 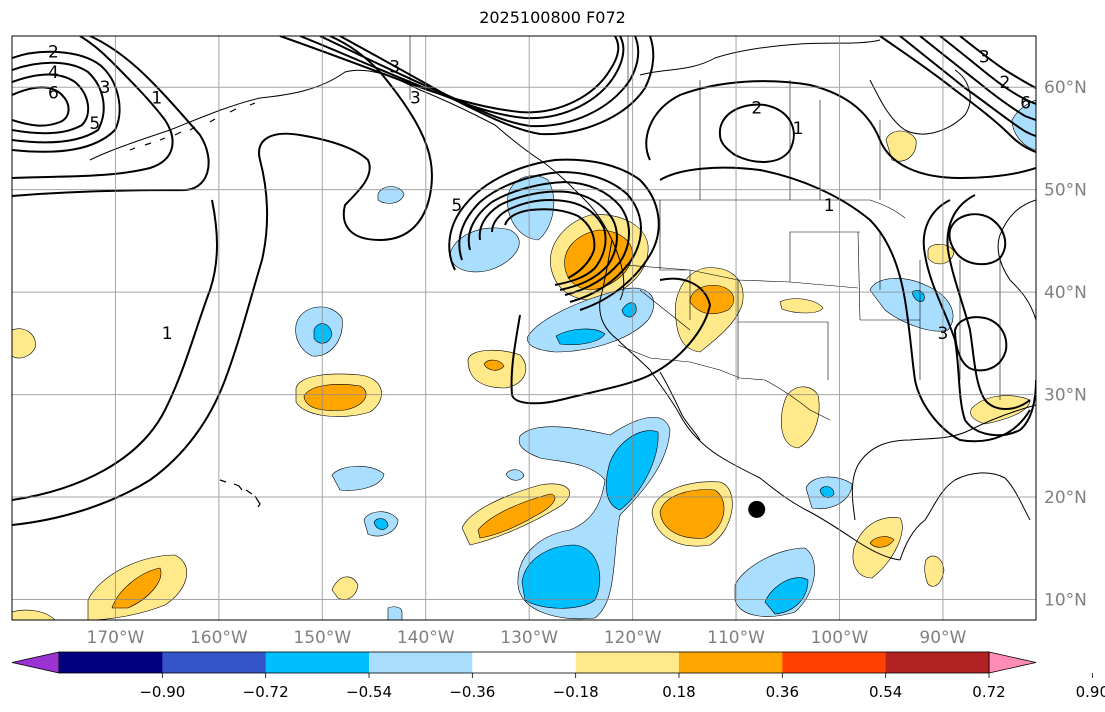 I want to click on colorbar-tick-label: 0.72, so click(x=988, y=692).